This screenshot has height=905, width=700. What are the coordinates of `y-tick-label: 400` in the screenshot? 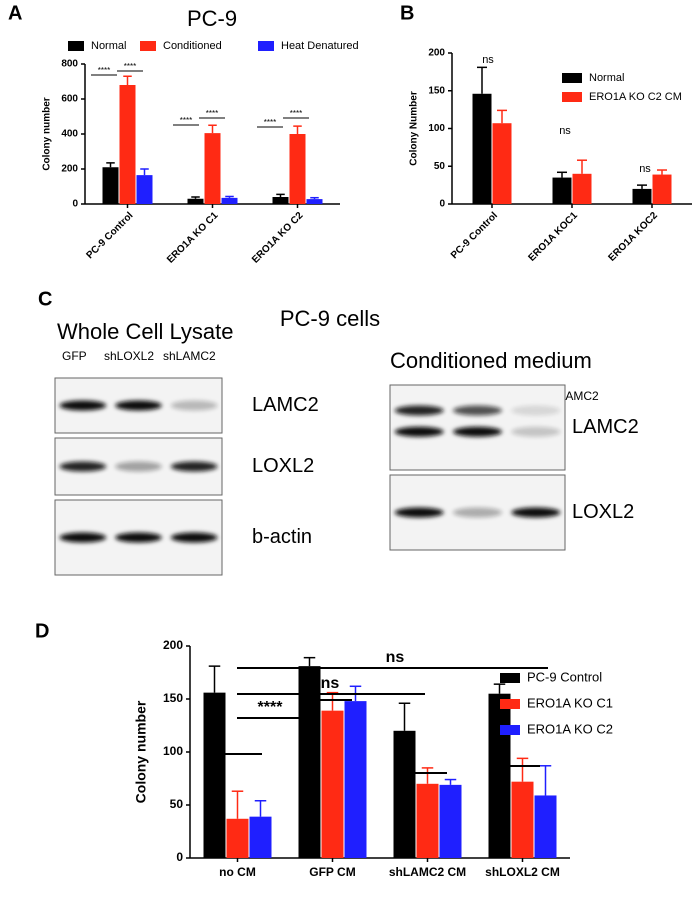 It's located at (69, 134).